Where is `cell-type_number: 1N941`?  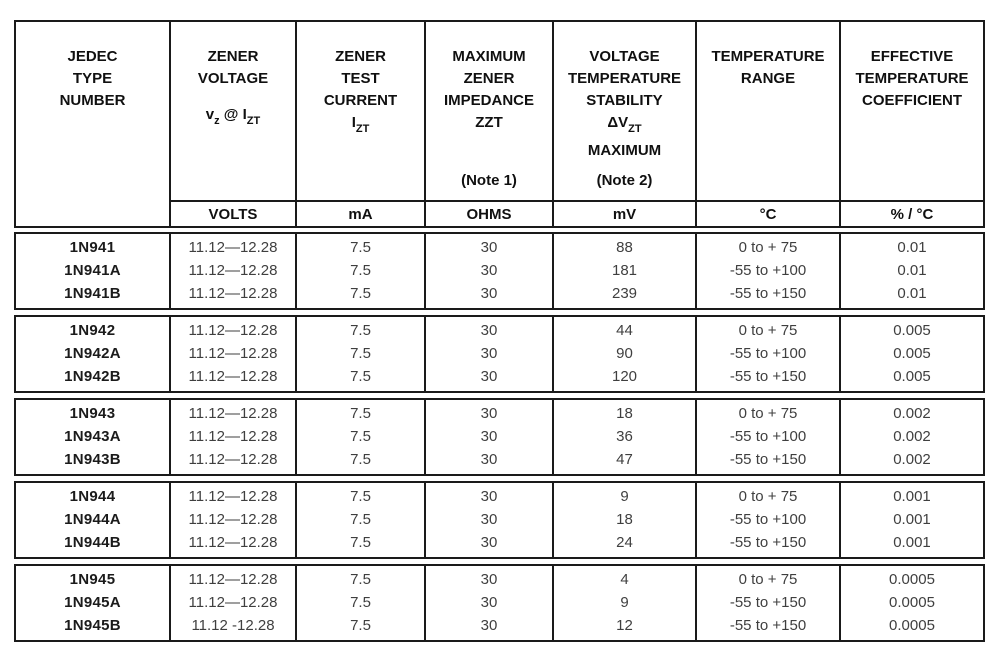
cell-type_number: 1N941 is located at coordinates (92, 247).